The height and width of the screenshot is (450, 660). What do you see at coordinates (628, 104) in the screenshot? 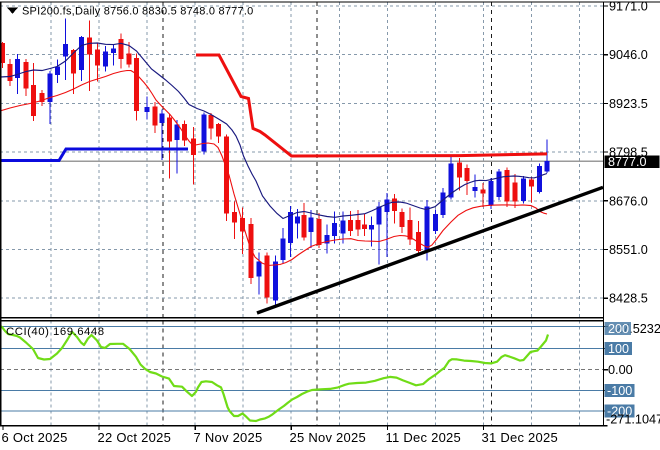
I see `svg-text: 8923.5` at bounding box center [628, 104].